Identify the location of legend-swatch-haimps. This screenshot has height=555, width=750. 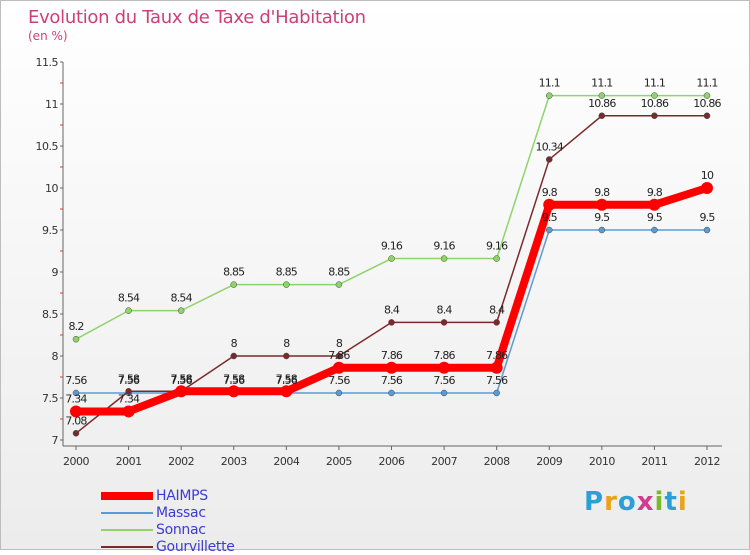
(127, 495).